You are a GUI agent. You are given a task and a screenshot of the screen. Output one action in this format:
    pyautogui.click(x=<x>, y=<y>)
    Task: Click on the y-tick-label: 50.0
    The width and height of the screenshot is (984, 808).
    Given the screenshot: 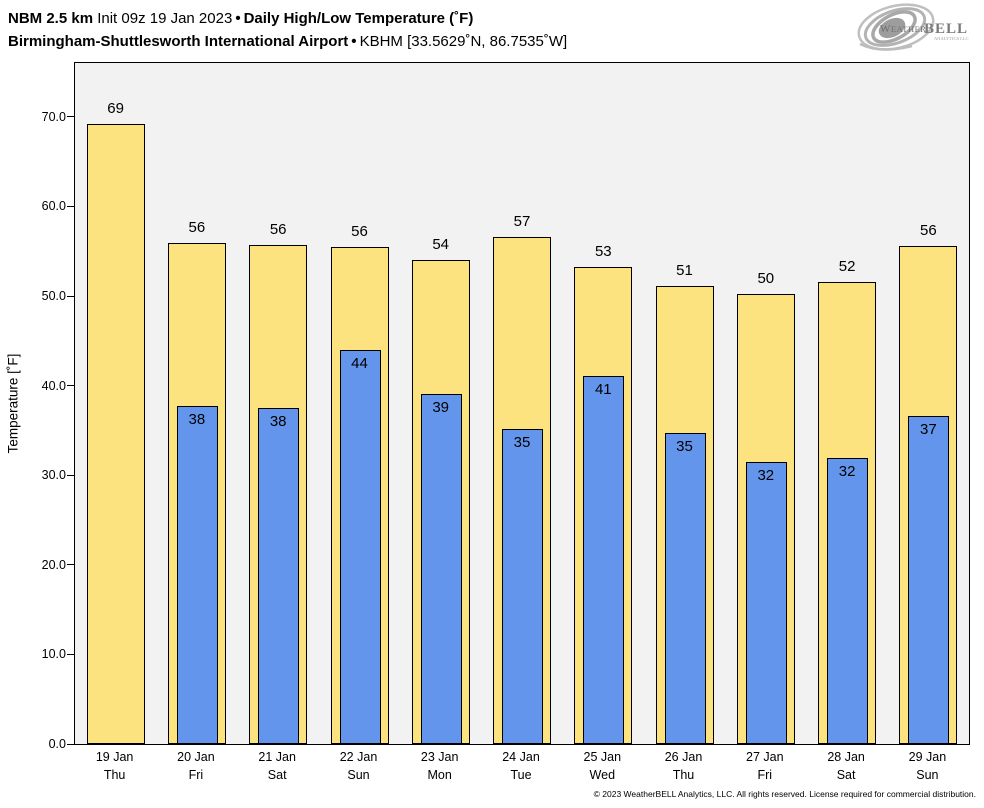 What is the action you would take?
    pyautogui.click(x=53, y=296)
    